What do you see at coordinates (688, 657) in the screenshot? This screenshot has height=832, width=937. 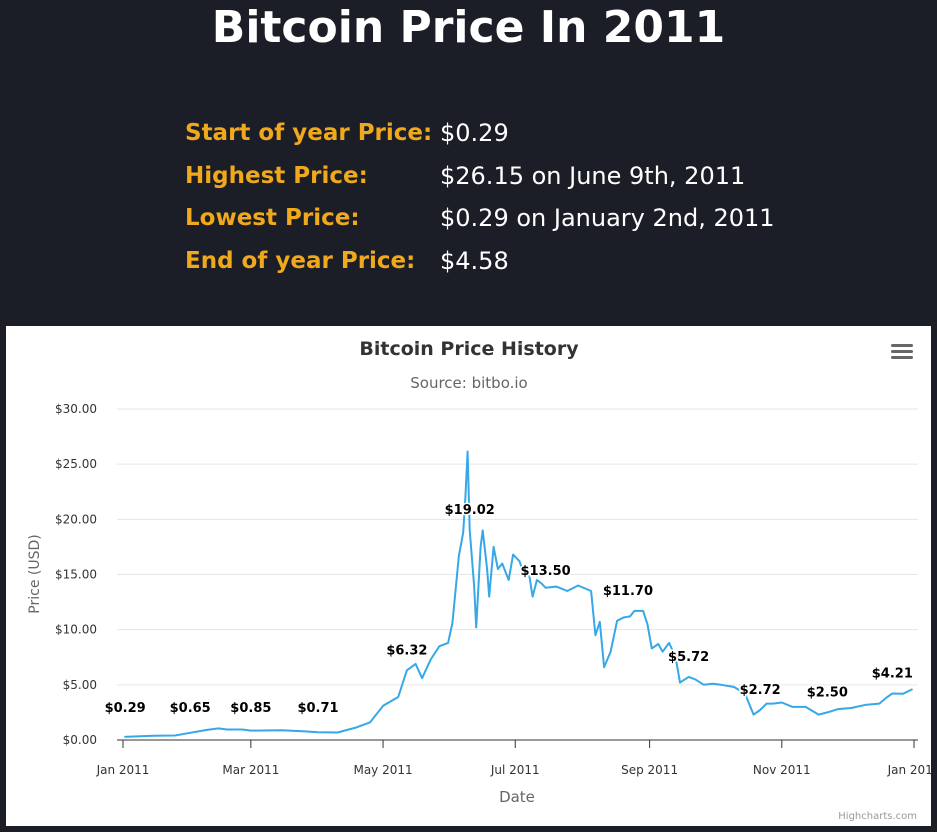 I see `data-label: $5.72` at bounding box center [688, 657].